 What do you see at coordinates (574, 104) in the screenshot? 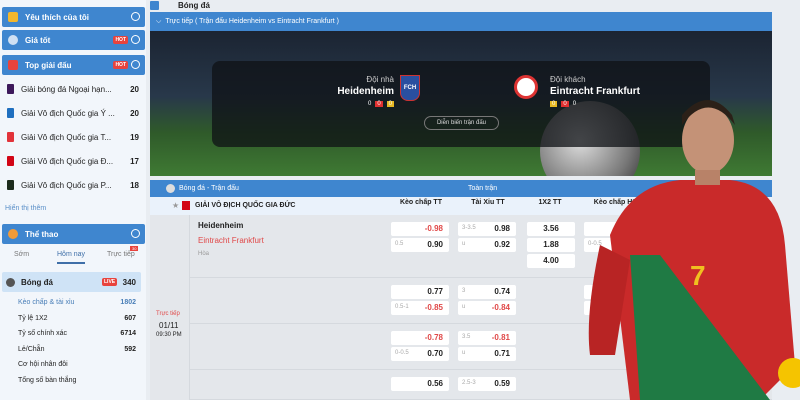
I see `away-corners: 0` at bounding box center [574, 104].